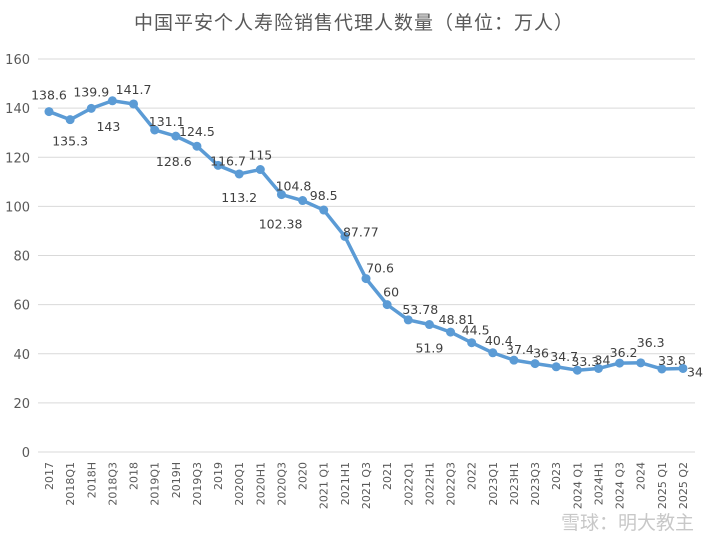 The image size is (708, 543). What do you see at coordinates (514, 483) in the screenshot?
I see `x-tick-label: 2023H1` at bounding box center [514, 483].